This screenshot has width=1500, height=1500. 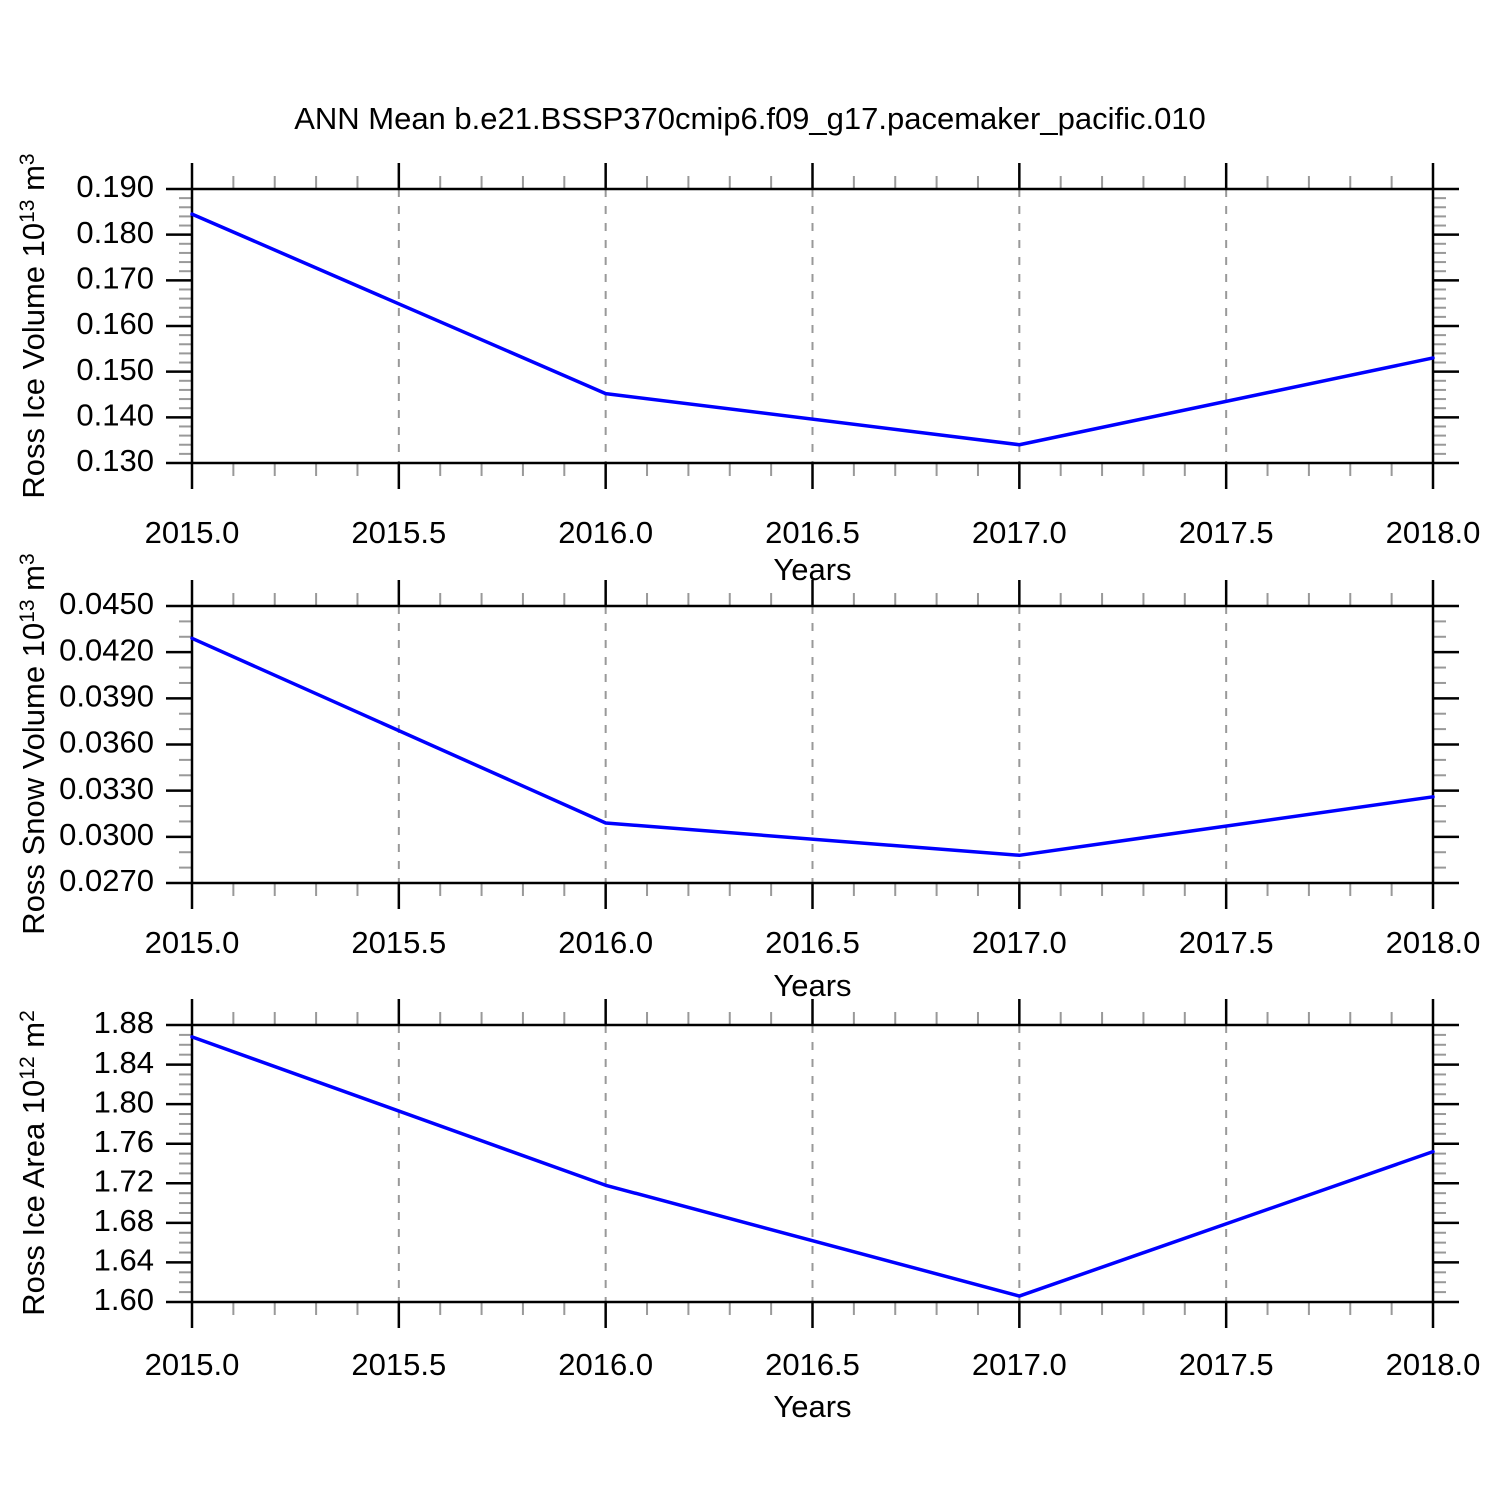 What do you see at coordinates (124, 1062) in the screenshot?
I see `panel3-y-tick-label: 1.84` at bounding box center [124, 1062].